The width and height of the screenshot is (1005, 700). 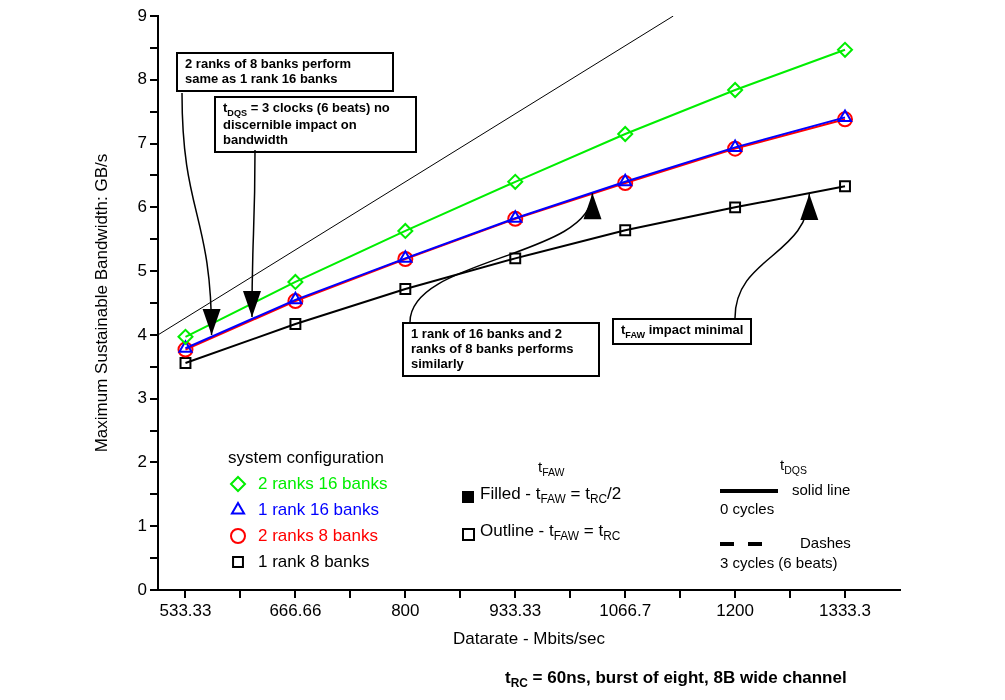 I want to click on y-tick-label: 2, so click(x=142, y=462).